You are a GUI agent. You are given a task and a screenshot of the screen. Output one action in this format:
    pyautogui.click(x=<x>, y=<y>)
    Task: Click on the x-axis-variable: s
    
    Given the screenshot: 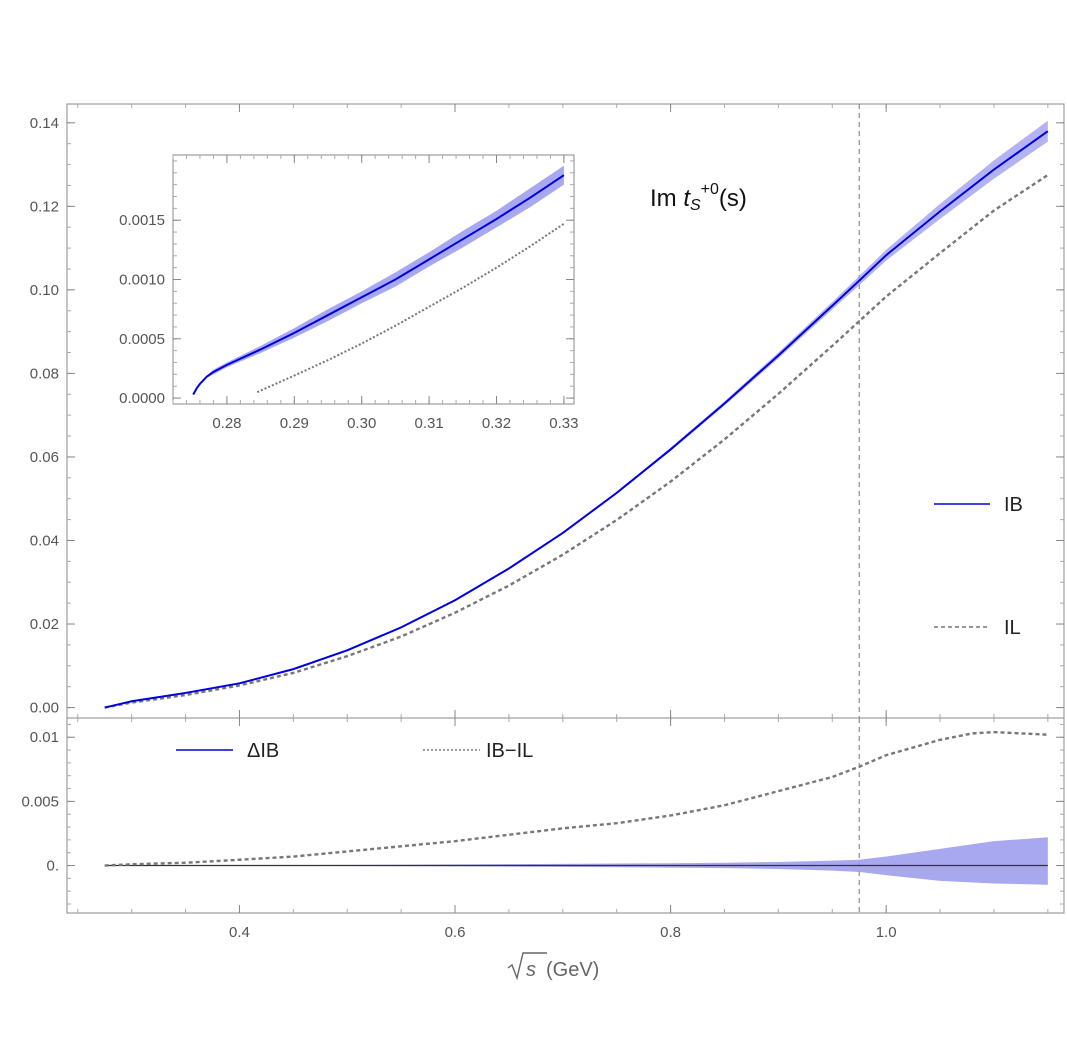 What is the action you would take?
    pyautogui.click(x=531, y=970)
    